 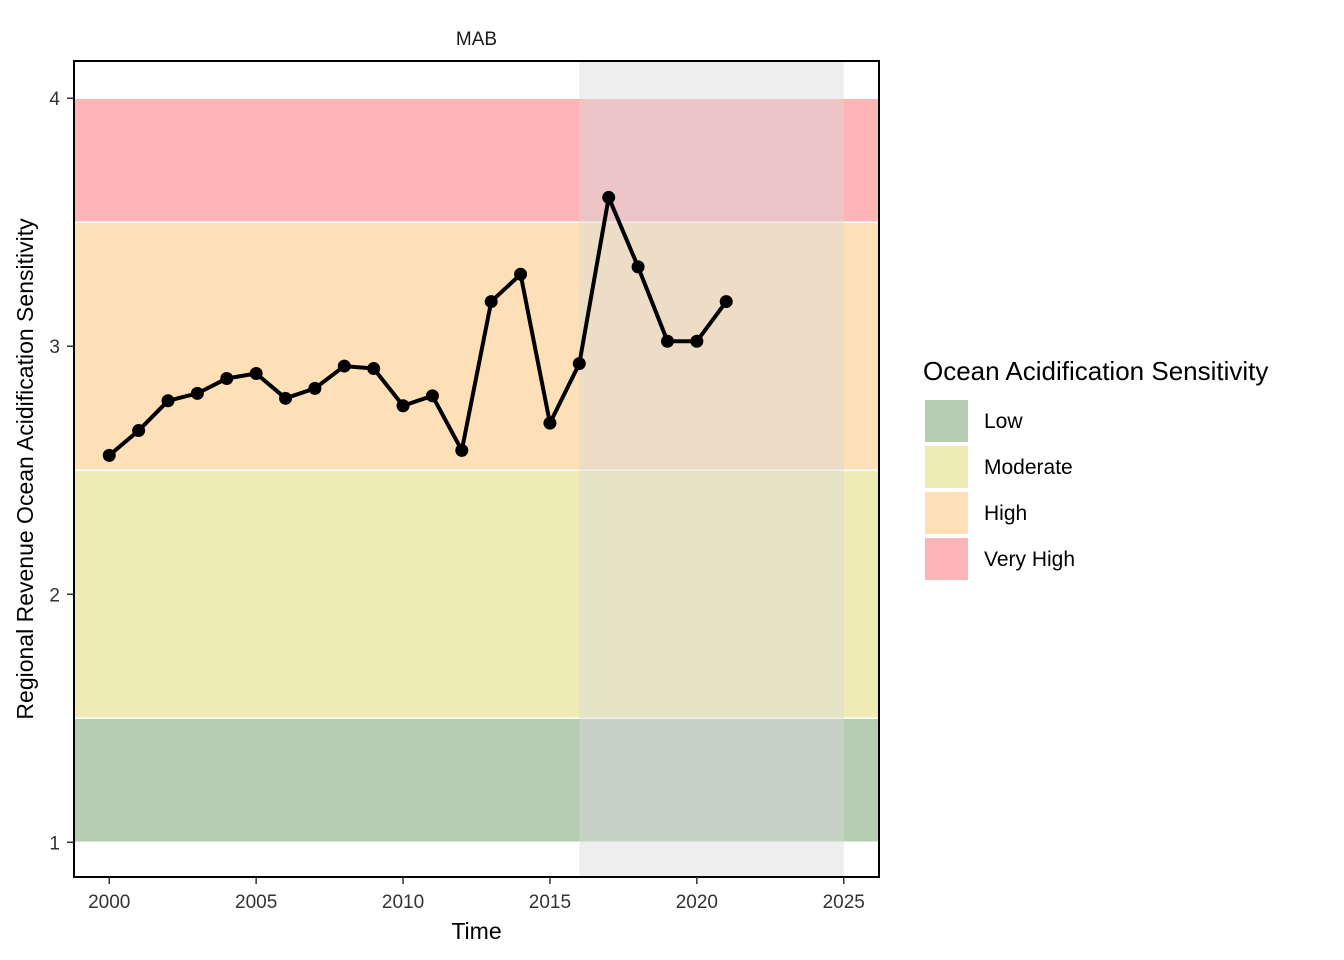 What do you see at coordinates (1095, 371) in the screenshot?
I see `legend-title: Ocean Acidification Sensitivity` at bounding box center [1095, 371].